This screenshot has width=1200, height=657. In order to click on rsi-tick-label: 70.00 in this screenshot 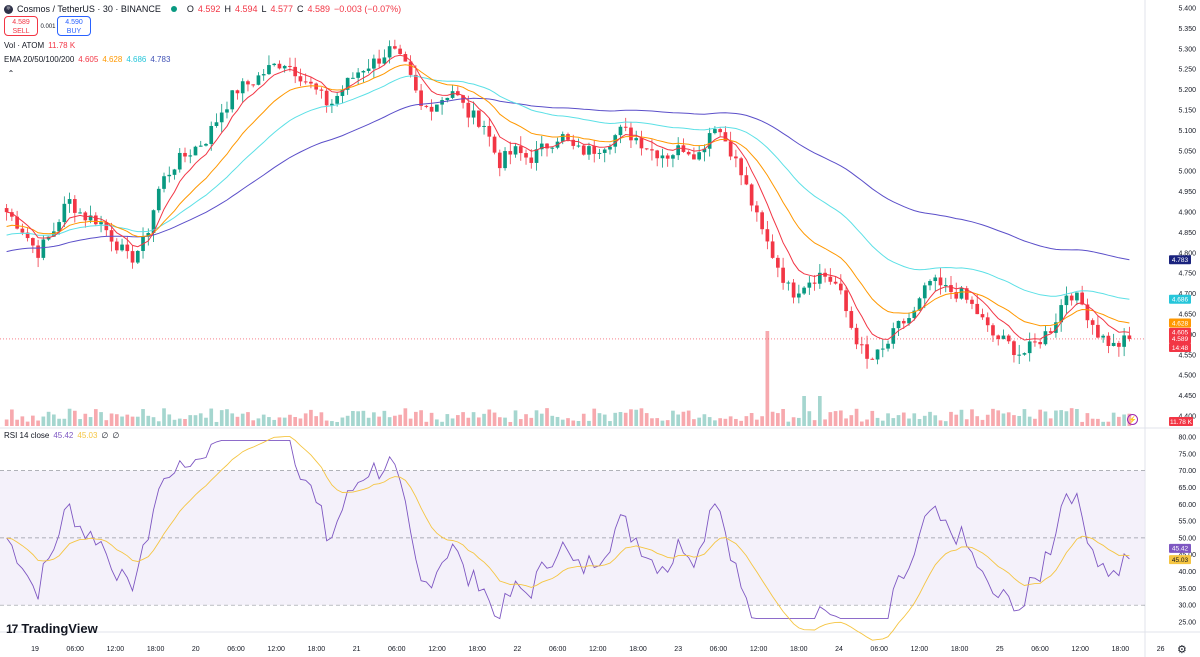, I will do `click(1187, 471)`.